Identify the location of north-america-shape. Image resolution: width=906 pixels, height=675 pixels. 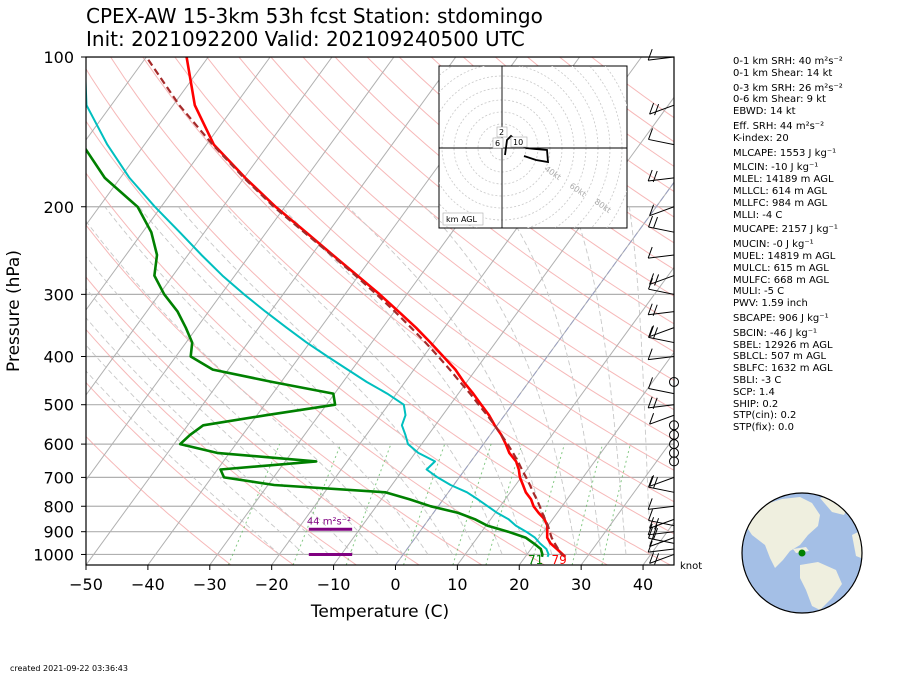
(781, 532).